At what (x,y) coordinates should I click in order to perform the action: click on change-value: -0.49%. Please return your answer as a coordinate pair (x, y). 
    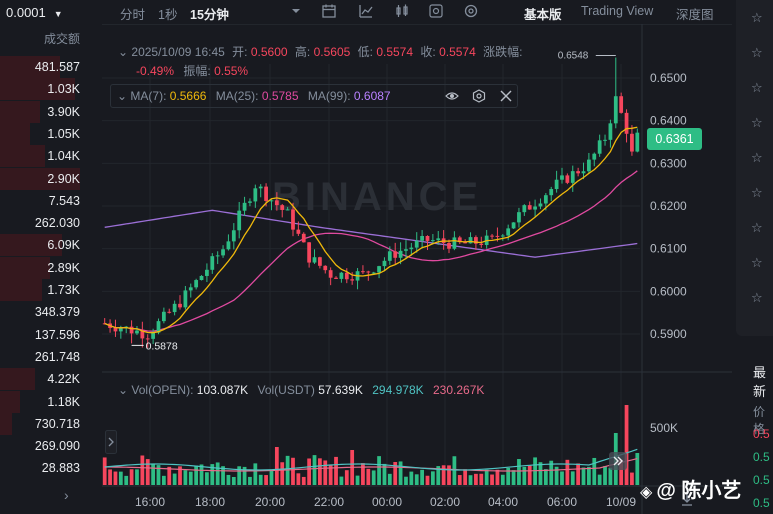
    Looking at the image, I should click on (155, 71).